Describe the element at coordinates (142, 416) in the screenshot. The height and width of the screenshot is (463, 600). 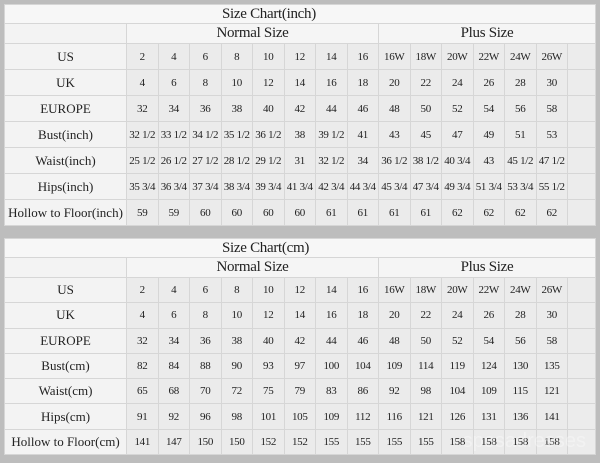
I see `size-cell: 91` at that location.